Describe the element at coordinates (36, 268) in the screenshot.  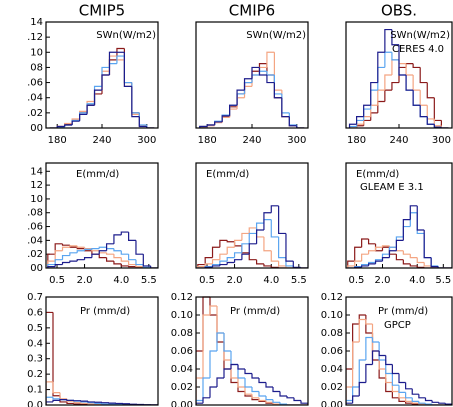
I see `y-tick-label: 00` at that location.